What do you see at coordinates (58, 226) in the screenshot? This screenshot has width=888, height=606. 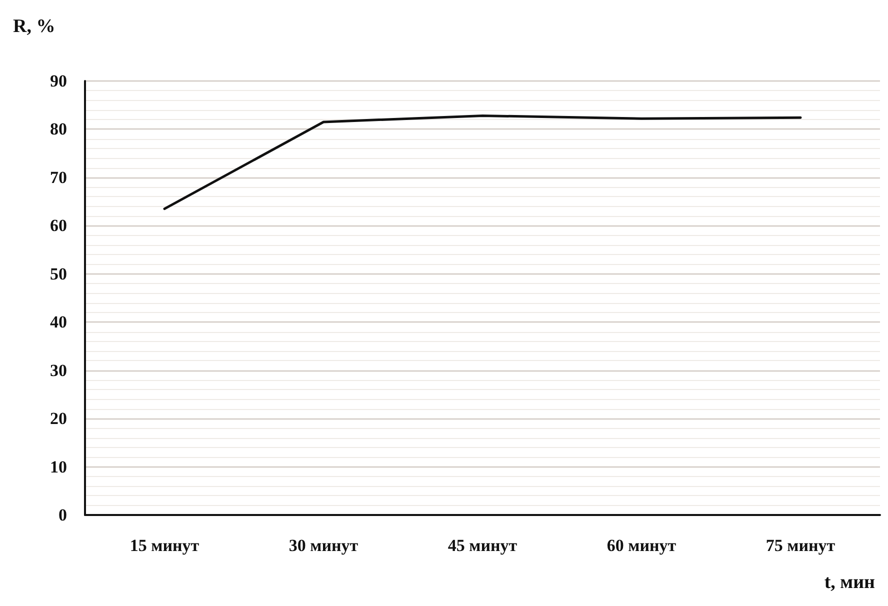 I see `y-tick-label: 60` at bounding box center [58, 226].